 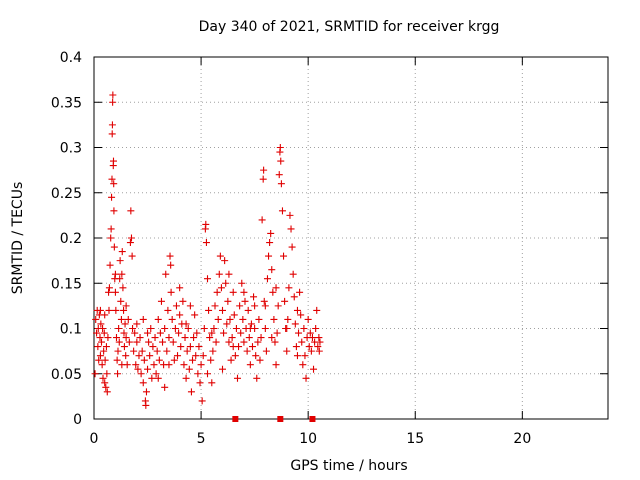 I want to click on x-tick-label: 20, so click(x=522, y=439).